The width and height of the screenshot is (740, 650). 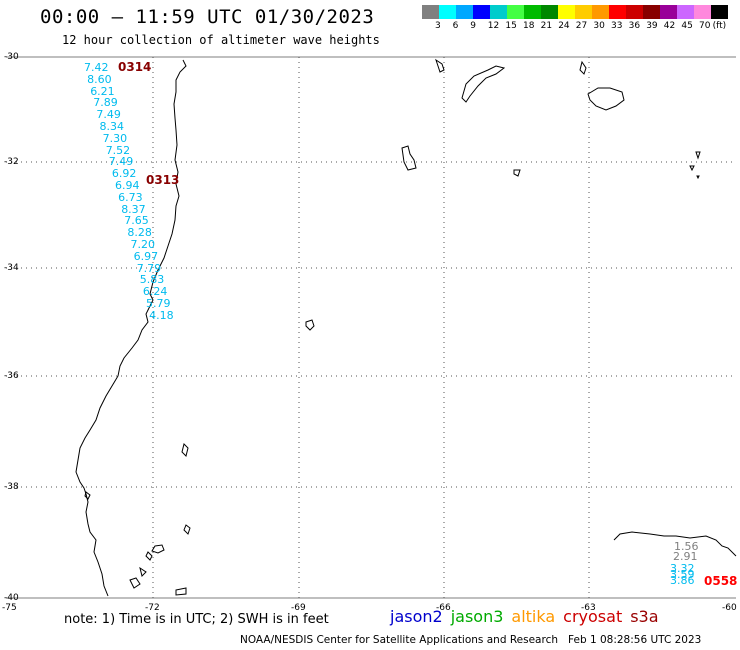 What do you see at coordinates (149, 268) in the screenshot?
I see `wave-height-value: 7.79` at bounding box center [149, 268].